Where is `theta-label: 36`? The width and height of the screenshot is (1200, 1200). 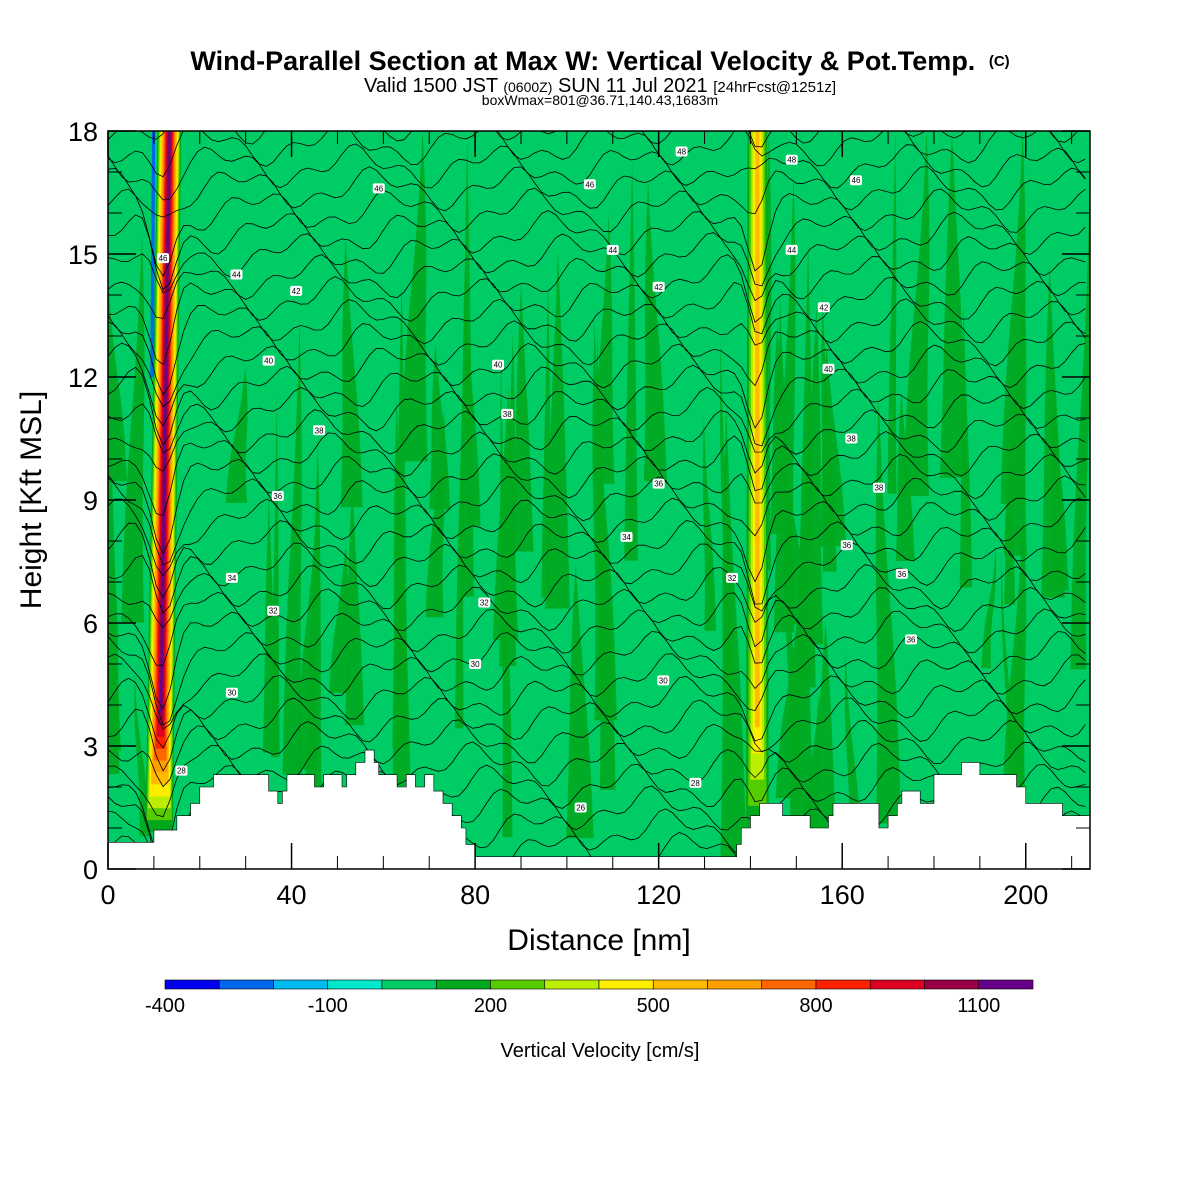
theta-label: 36 is located at coordinates (901, 573).